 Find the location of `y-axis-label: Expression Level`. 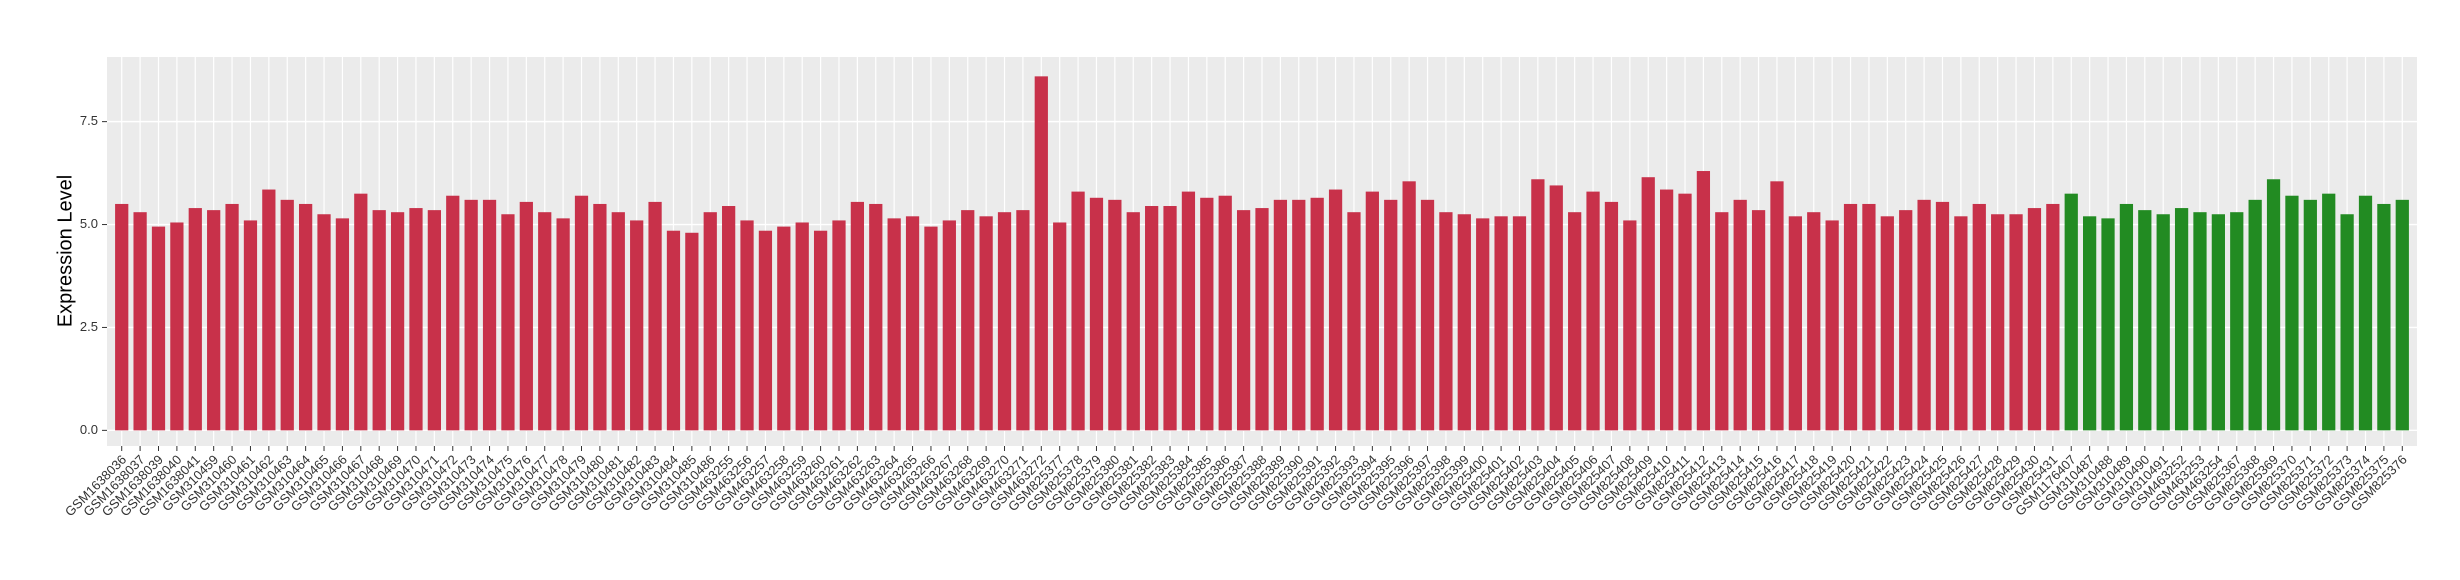

y-axis-label: Expression Level is located at coordinates (65, 251).